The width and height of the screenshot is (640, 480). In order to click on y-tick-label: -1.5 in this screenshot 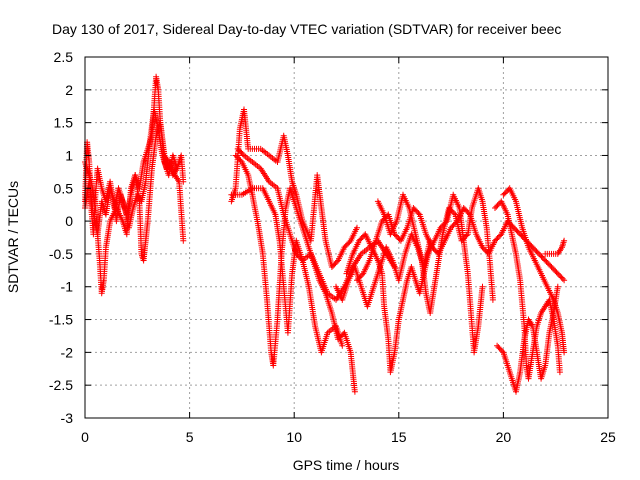, I will do `click(61, 320)`.